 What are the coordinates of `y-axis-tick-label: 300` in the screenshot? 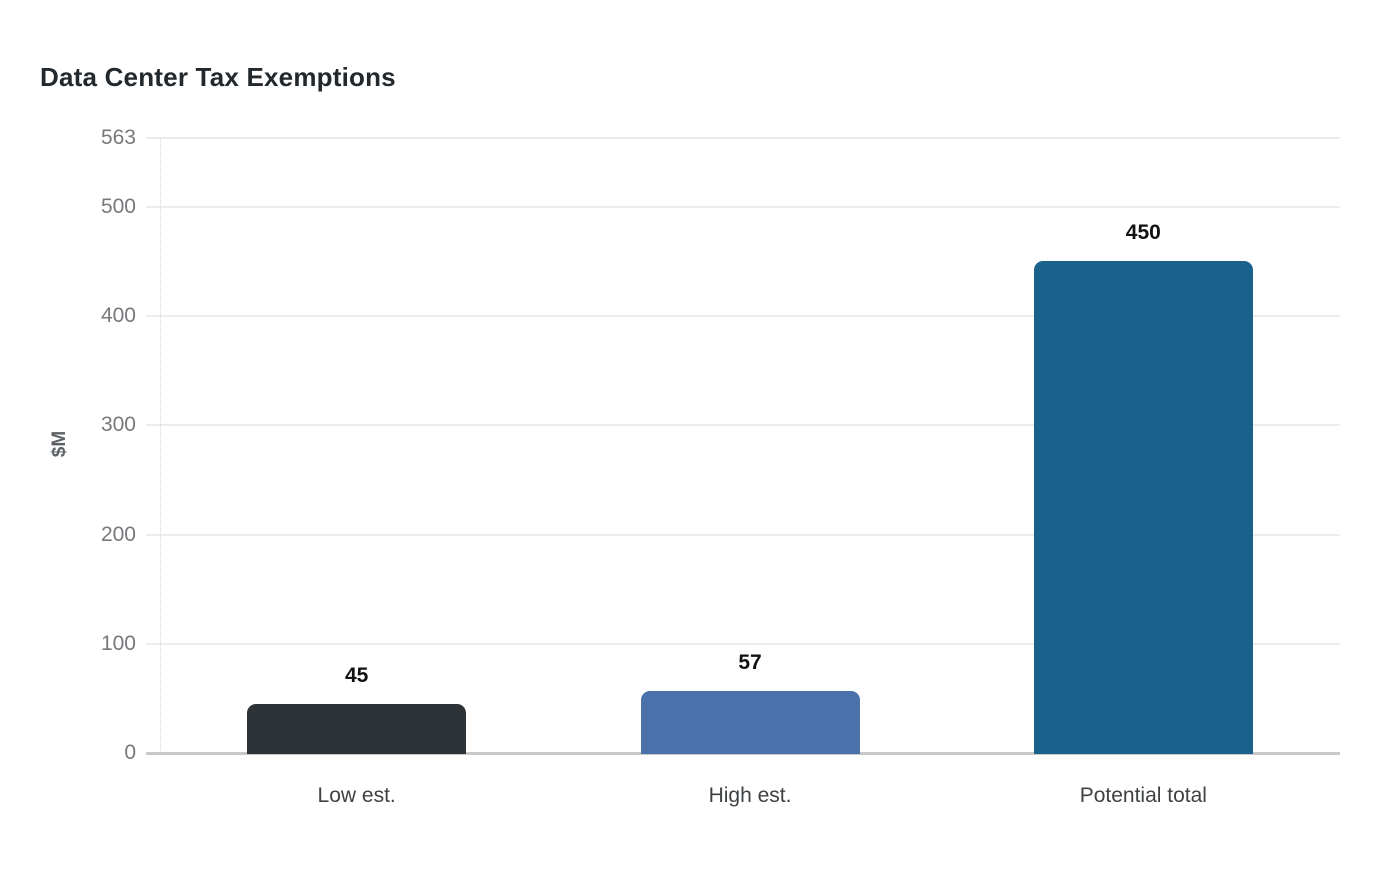 It's located at (118, 425).